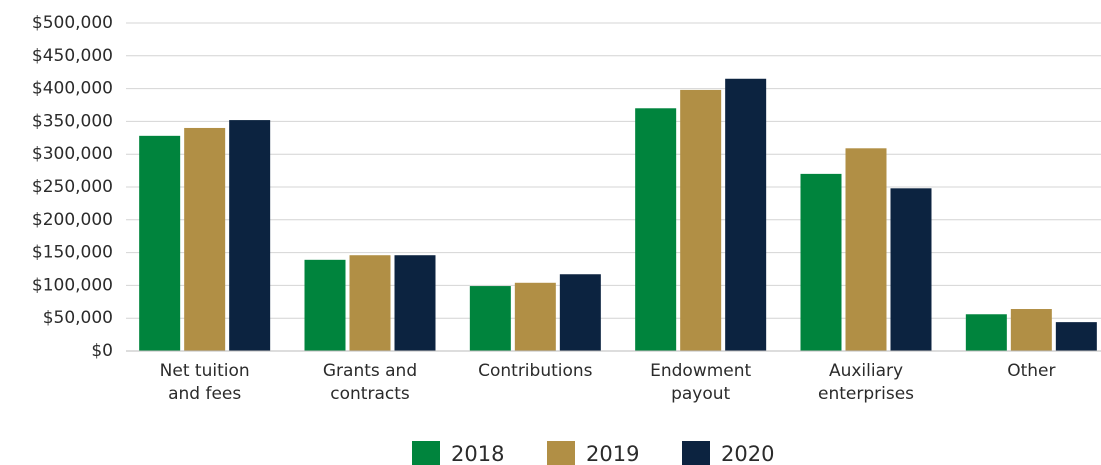 This screenshot has height=465, width=1101. Describe the element at coordinates (612, 453) in the screenshot. I see `legend-label: 2019` at that location.